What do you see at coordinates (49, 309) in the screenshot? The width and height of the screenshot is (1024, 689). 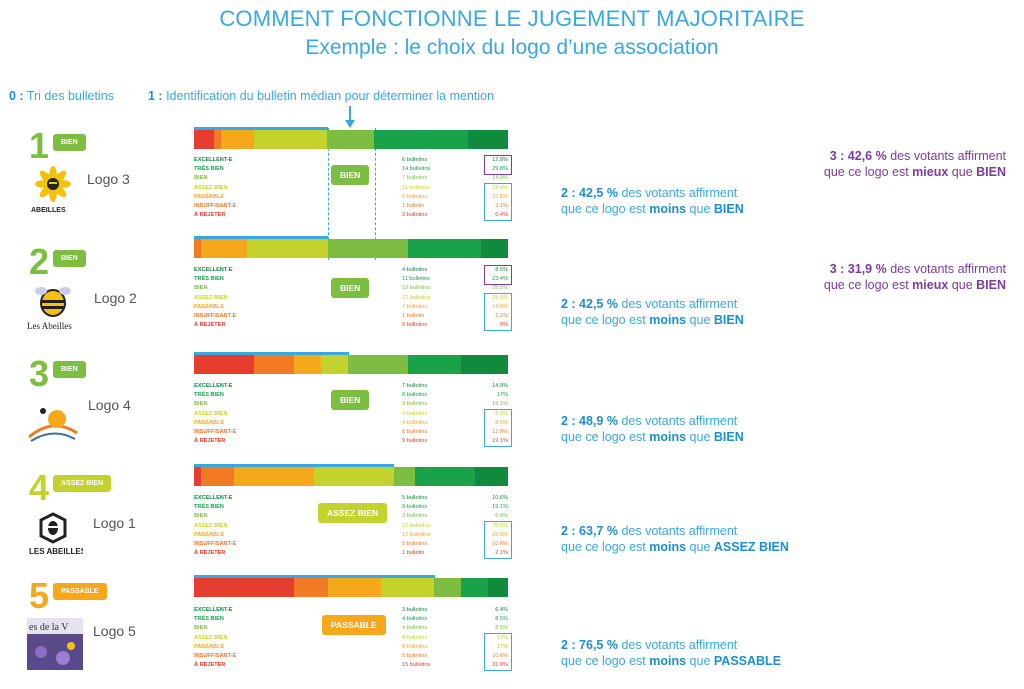 I see `bee-logo-icon: Les Abeilles` at bounding box center [49, 309].